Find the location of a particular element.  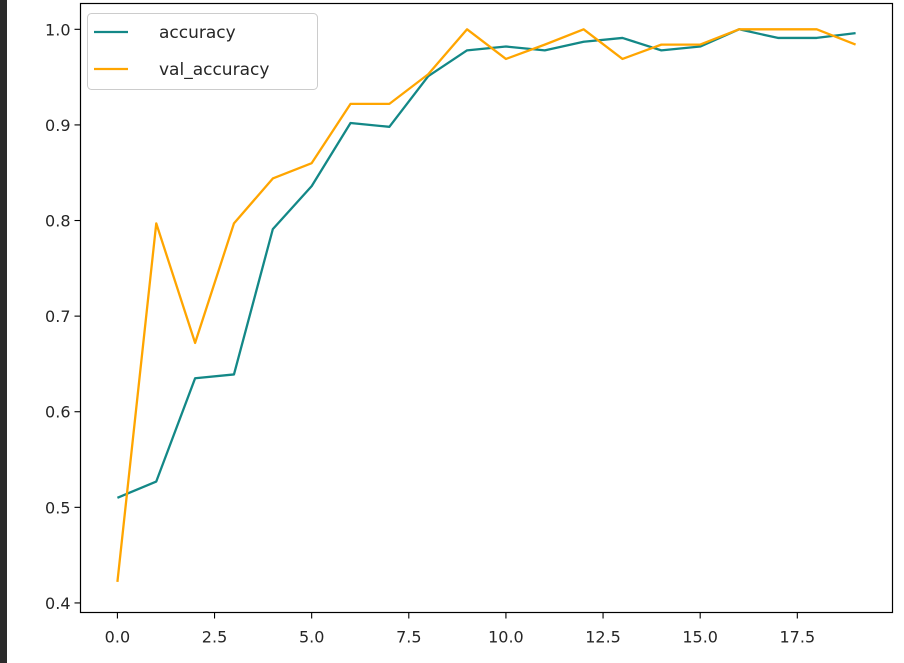

legend-box is located at coordinates (202, 51).